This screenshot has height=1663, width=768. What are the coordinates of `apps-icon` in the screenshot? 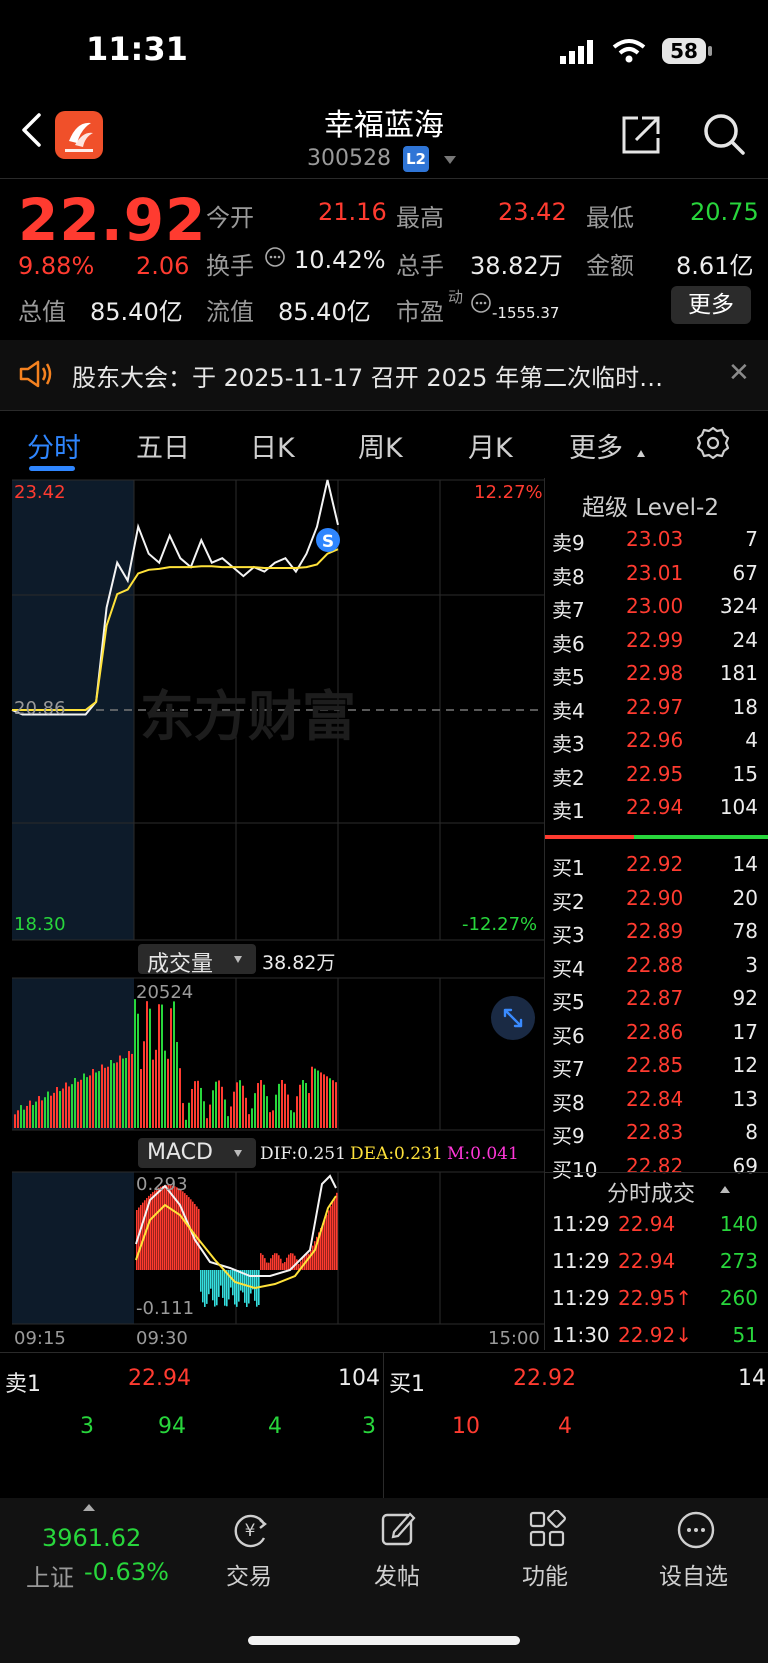 It's located at (547, 1529).